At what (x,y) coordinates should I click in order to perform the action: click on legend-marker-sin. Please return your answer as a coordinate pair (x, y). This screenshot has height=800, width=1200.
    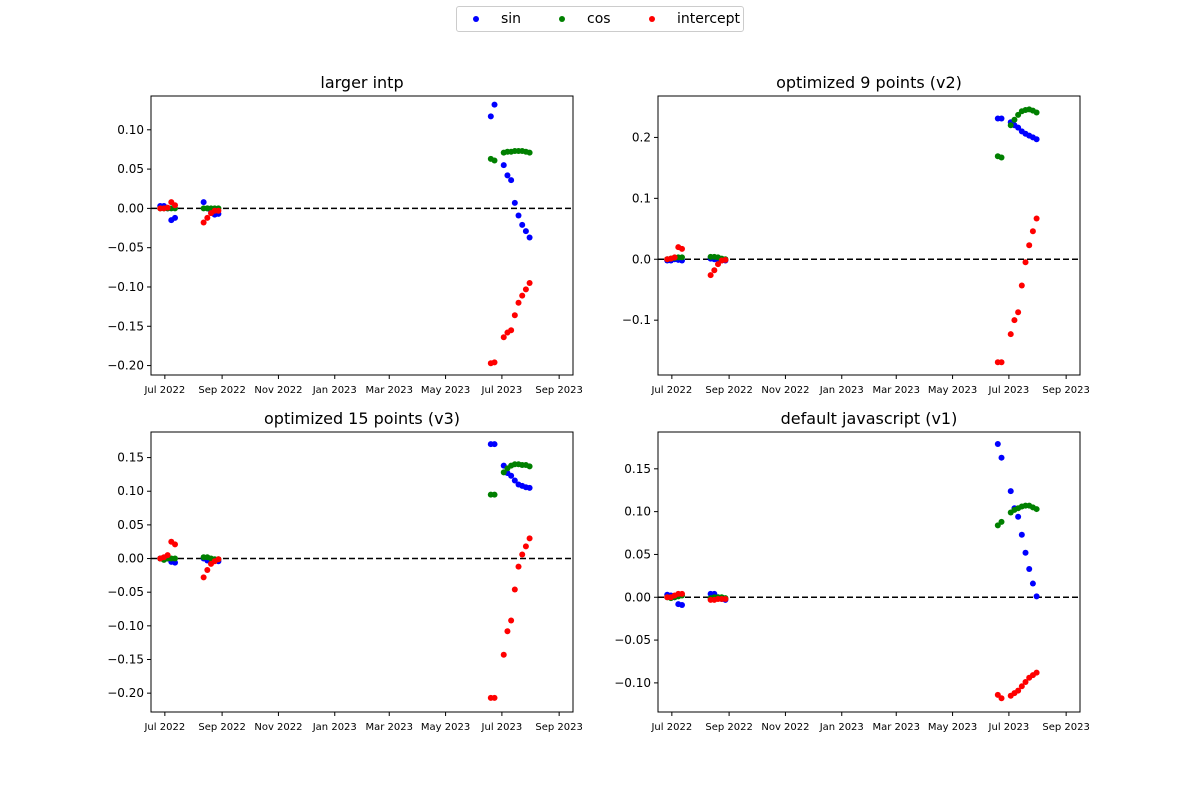
    Looking at the image, I should click on (476, 19).